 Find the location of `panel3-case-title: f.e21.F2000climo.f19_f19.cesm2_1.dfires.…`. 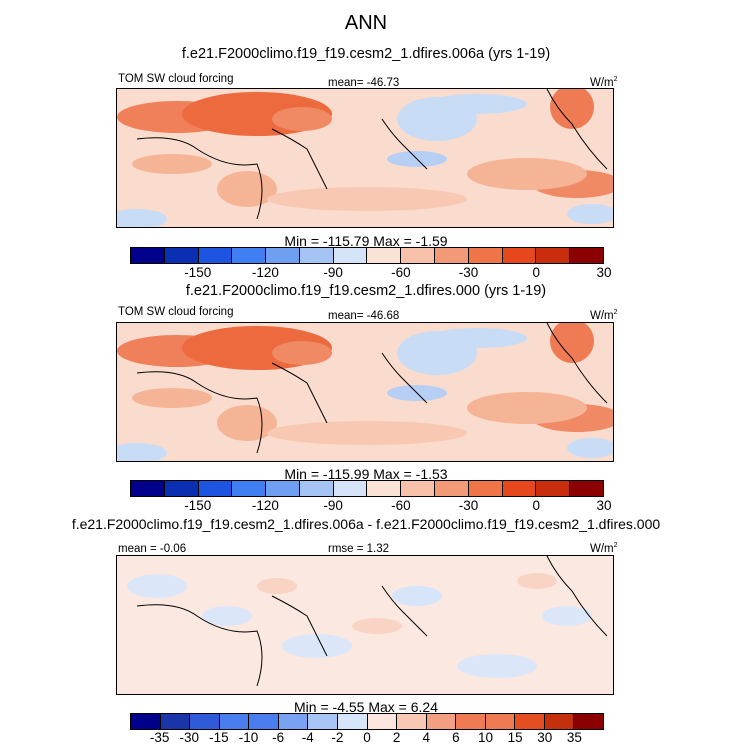

panel3-case-title: f.e21.F2000climo.f19_f19.cesm2_1.dfires.… is located at coordinates (366, 524).